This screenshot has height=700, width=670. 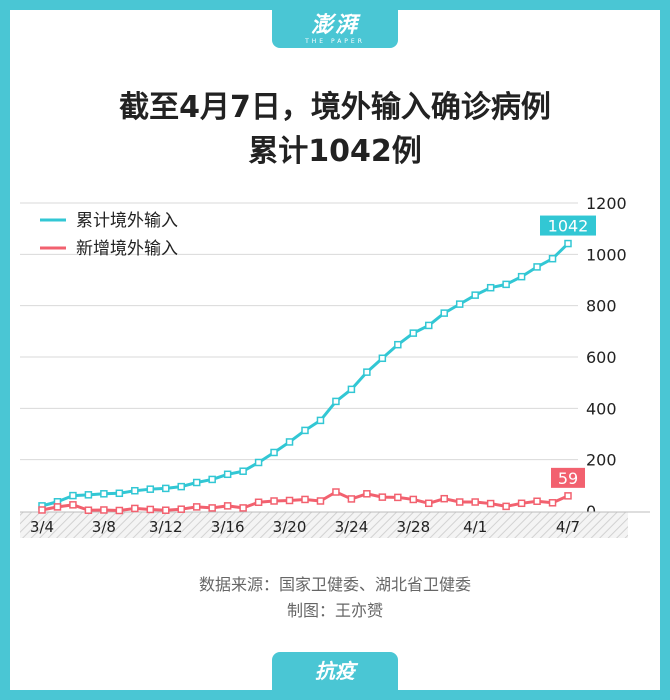 I want to click on logo-text: 澎湃, so click(x=334, y=25).